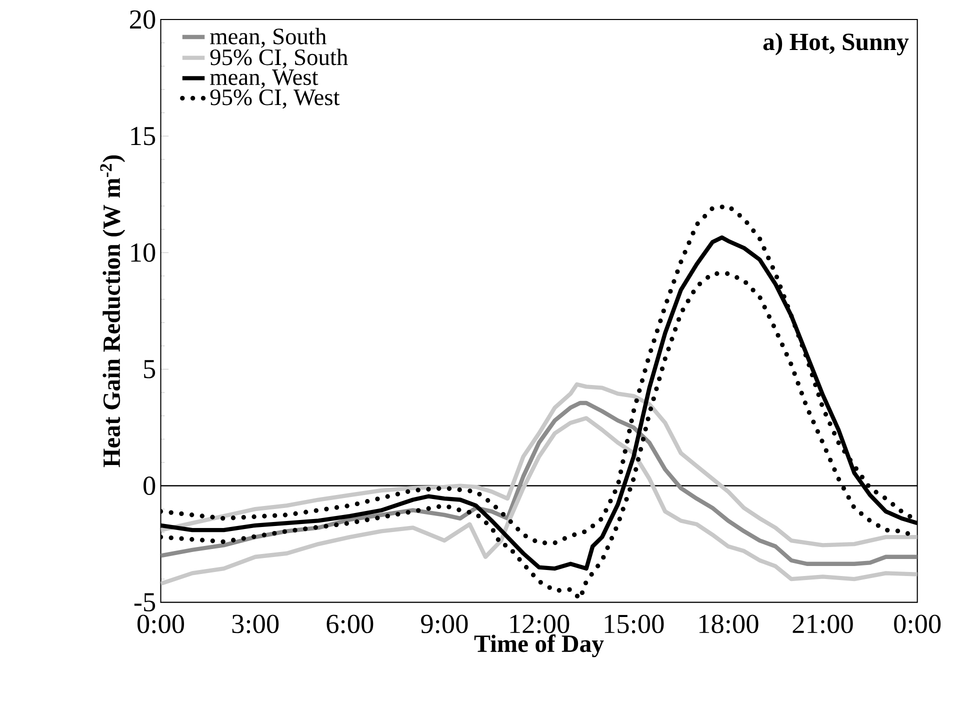 The image size is (958, 719). I want to click on y-axis-title: Heat Gain Reduction (W m$^{-2}$), so click(113, 312).